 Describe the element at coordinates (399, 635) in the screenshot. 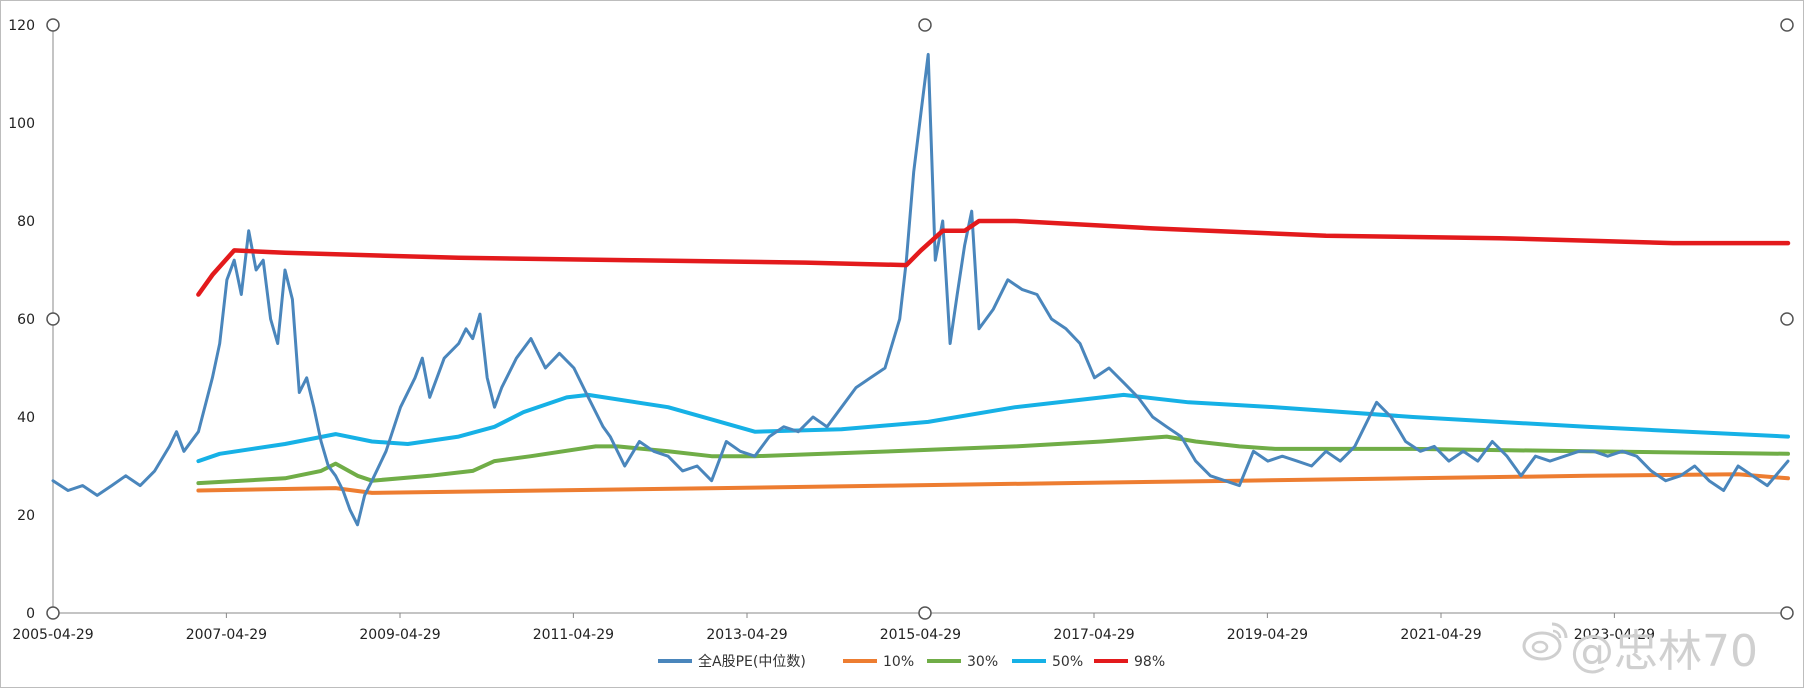

I see `x-tick-label: 2009-04-29` at that location.